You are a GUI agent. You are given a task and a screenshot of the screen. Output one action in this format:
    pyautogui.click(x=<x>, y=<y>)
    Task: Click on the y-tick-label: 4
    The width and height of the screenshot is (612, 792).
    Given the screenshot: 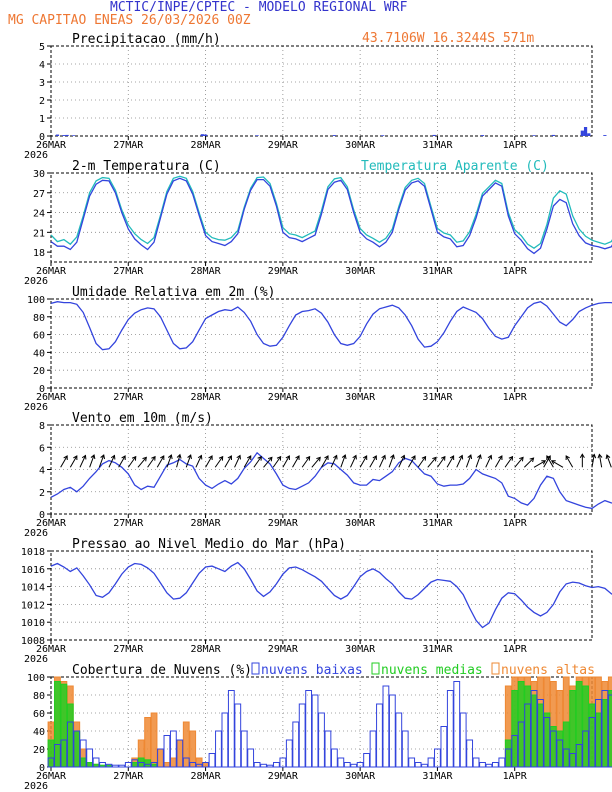 What is the action you would take?
    pyautogui.click(x=42, y=471)
    